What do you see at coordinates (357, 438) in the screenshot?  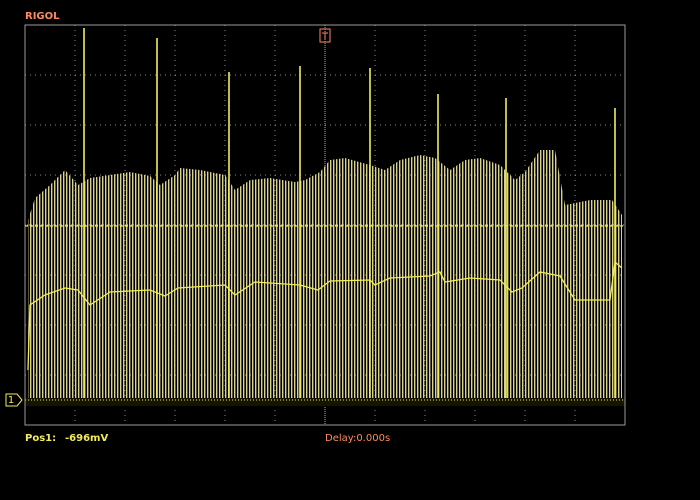 I see `delay: Delay:0.000s` at bounding box center [357, 438].